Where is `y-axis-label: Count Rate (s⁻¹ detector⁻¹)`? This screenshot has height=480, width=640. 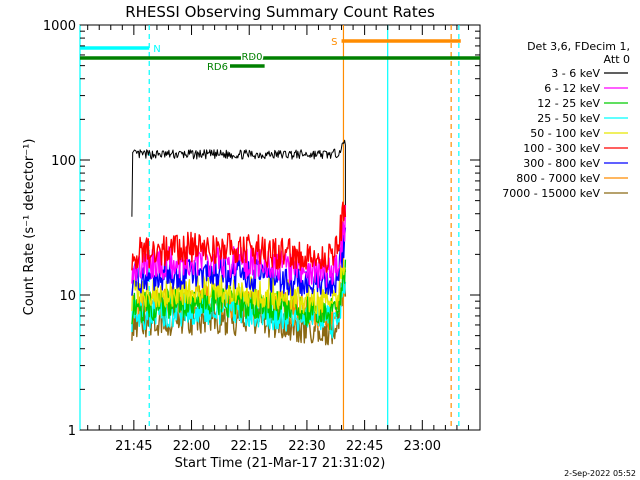
y-axis-label: Count Rate (s⁻¹ detector⁻¹) is located at coordinates (29, 227).